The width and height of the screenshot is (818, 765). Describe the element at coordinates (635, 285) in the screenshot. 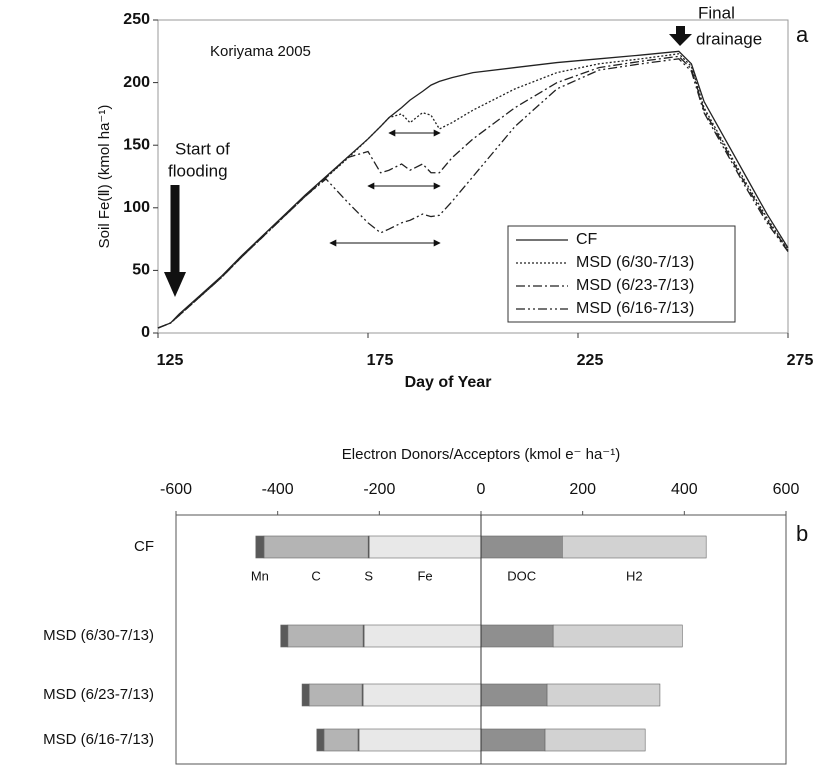

I see `legend-label: MSD (6/23-7/13)` at that location.